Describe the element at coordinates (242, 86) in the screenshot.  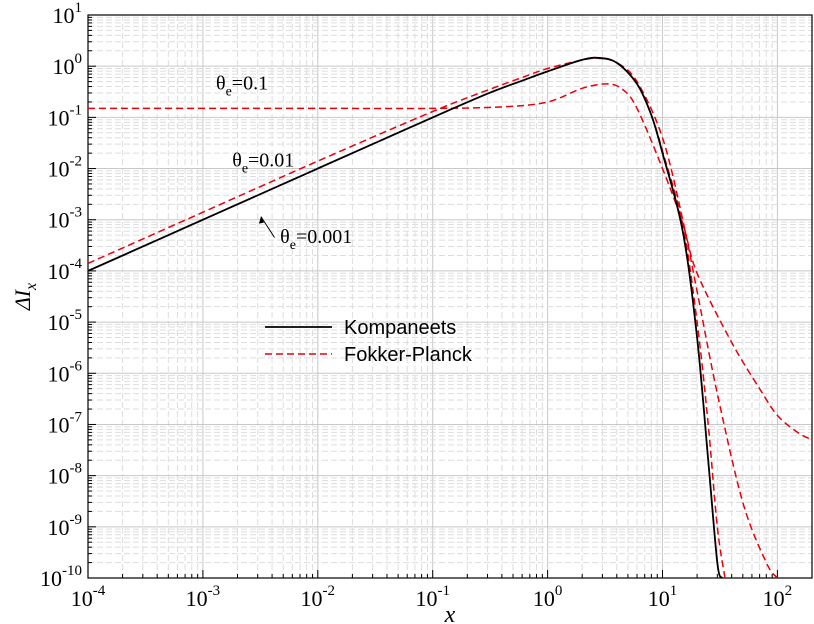
I see `series-annotation: θe=0.1` at that location.